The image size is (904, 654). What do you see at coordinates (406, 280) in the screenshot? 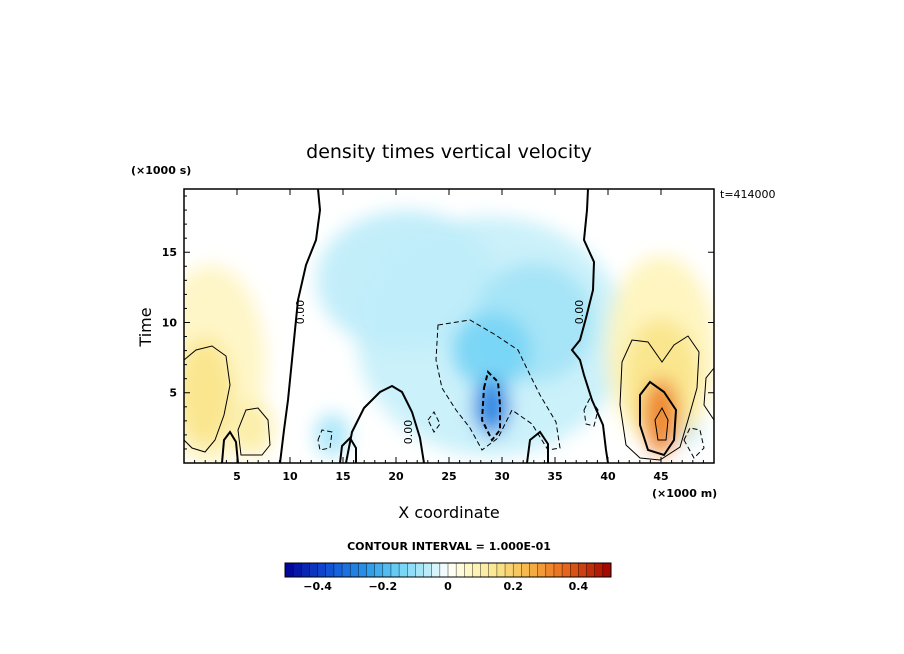
I see `blob-neg-upper` at bounding box center [406, 280].